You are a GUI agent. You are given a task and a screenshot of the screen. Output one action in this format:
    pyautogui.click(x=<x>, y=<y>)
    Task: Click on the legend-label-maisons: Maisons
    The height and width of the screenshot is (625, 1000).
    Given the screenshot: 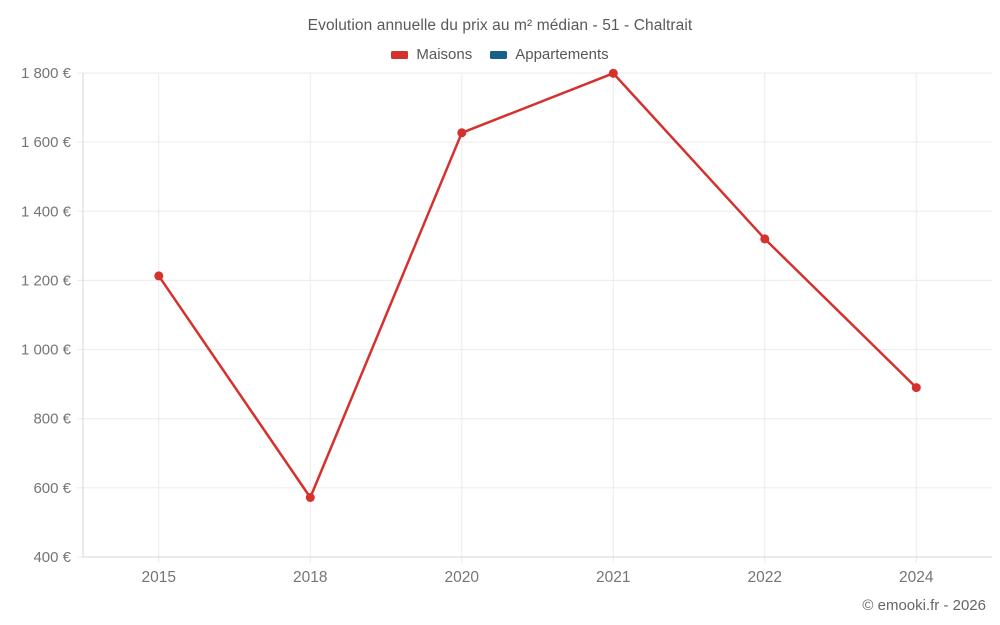 What is the action you would take?
    pyautogui.click(x=444, y=54)
    